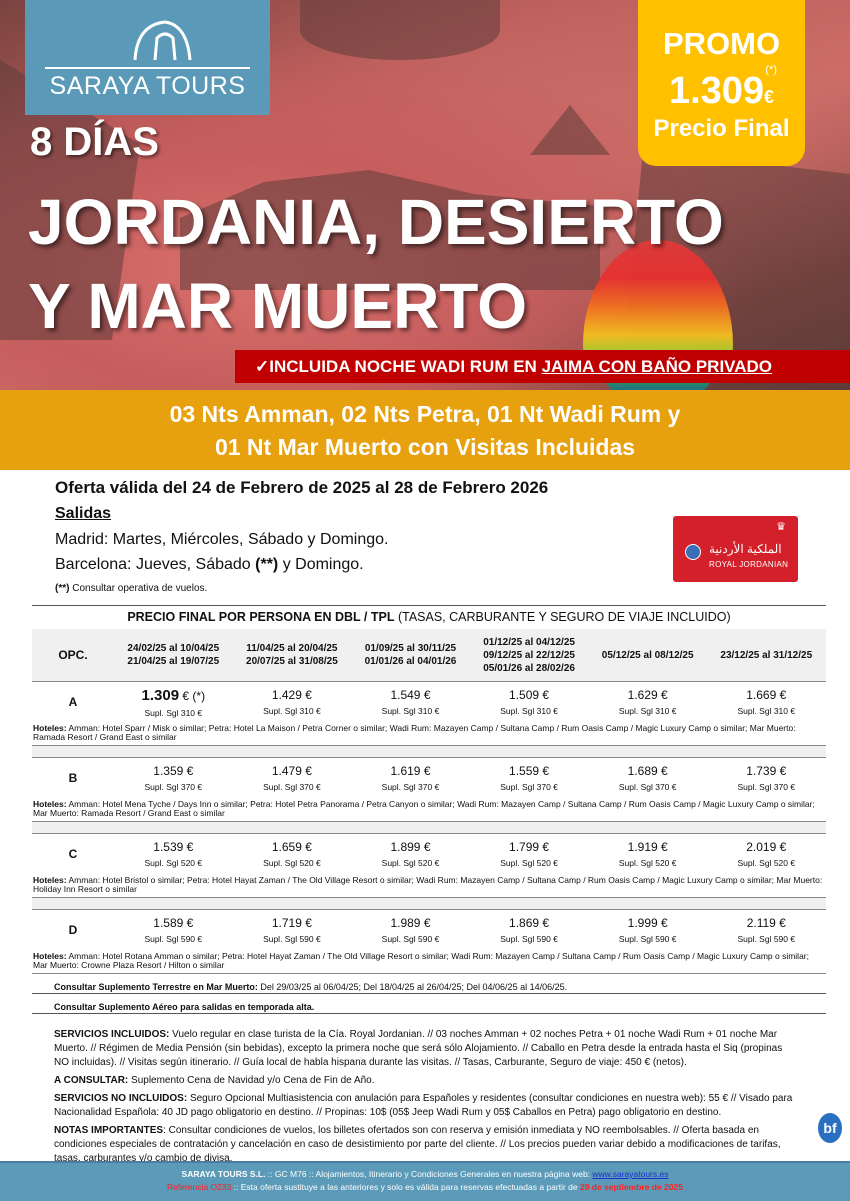 The width and height of the screenshot is (850, 1201). What do you see at coordinates (721, 43) in the screenshot?
I see `promo-label: PROMO` at bounding box center [721, 43].